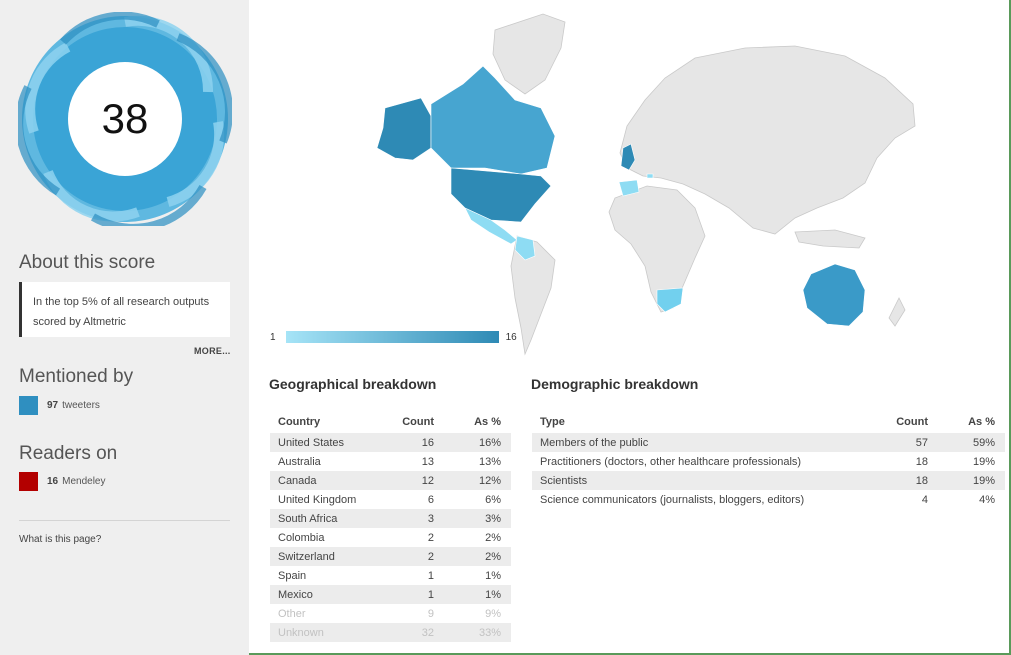 The width and height of the screenshot is (1011, 655). What do you see at coordinates (408, 442) in the screenshot?
I see `geo-count: 16` at bounding box center [408, 442].